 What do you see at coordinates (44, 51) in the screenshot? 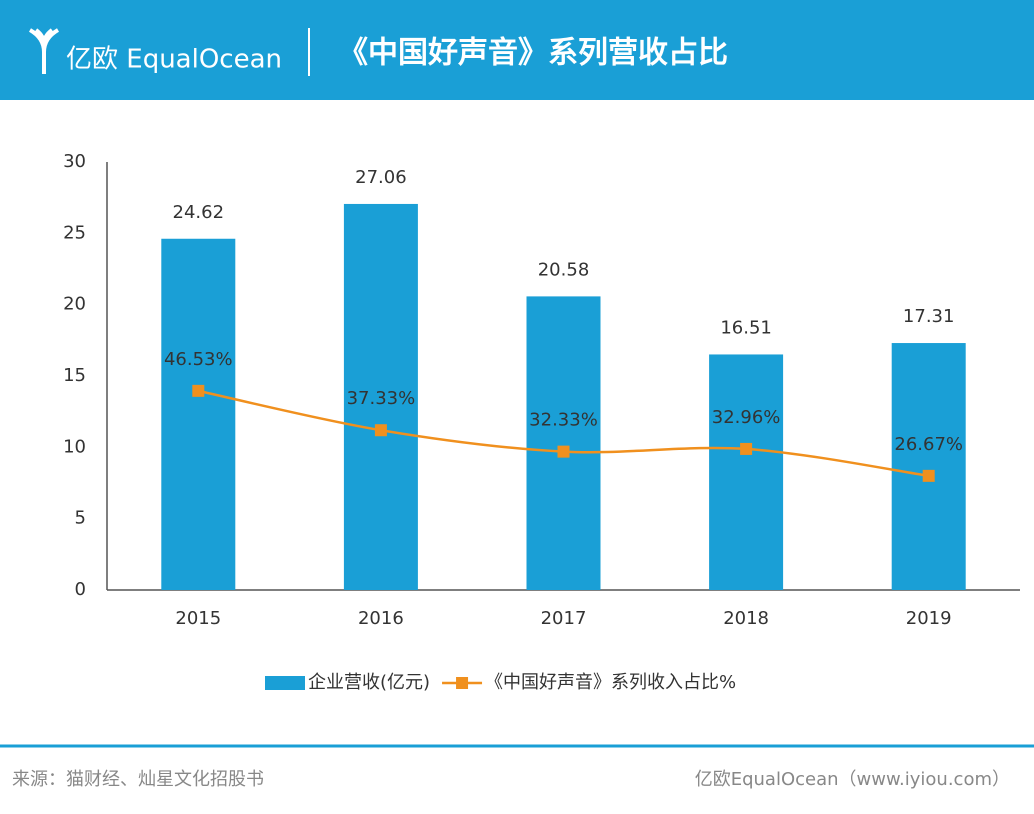
I see `logo-icon` at bounding box center [44, 51].